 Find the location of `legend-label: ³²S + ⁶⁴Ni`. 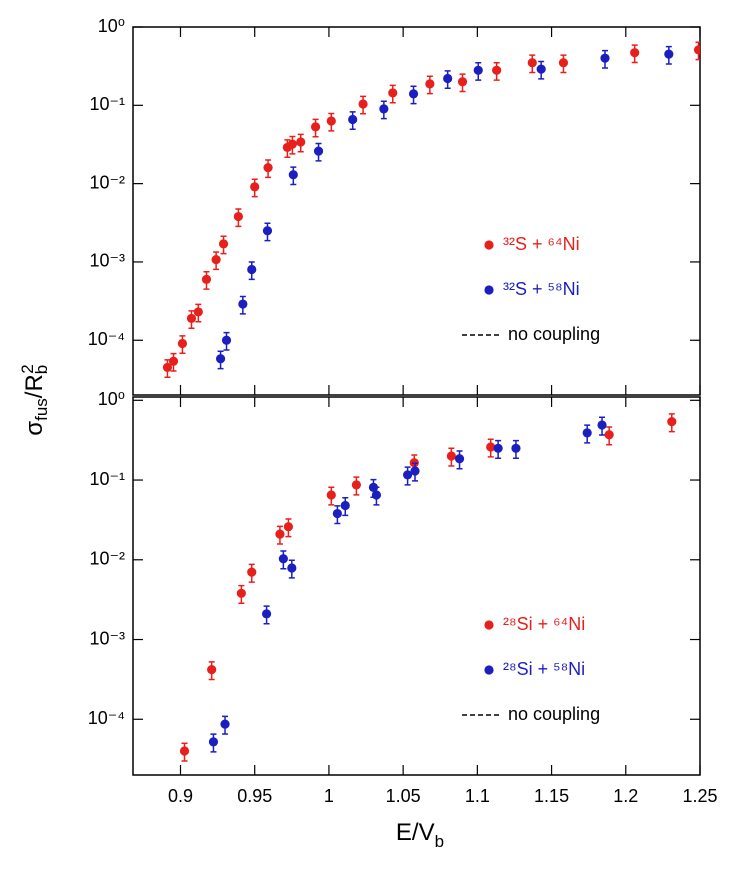

legend-label: ³²S + ⁶⁴Ni is located at coordinates (541, 244).